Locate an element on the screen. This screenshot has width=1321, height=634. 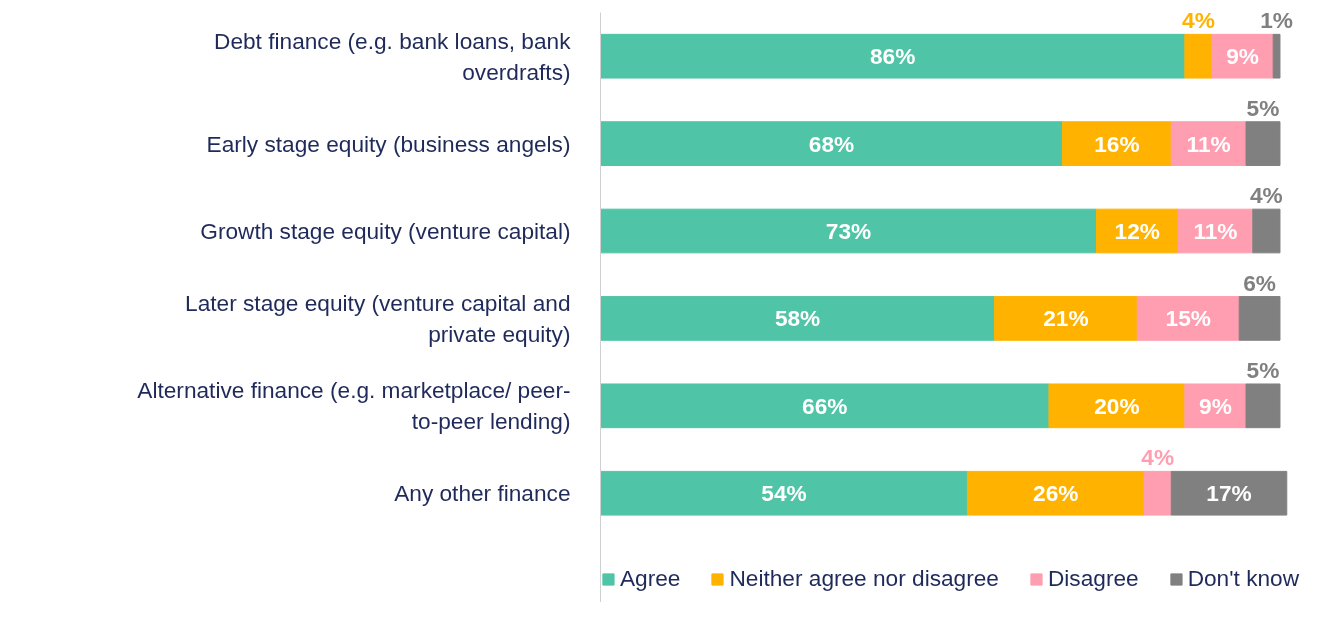
data-label: 66% is located at coordinates (825, 405).